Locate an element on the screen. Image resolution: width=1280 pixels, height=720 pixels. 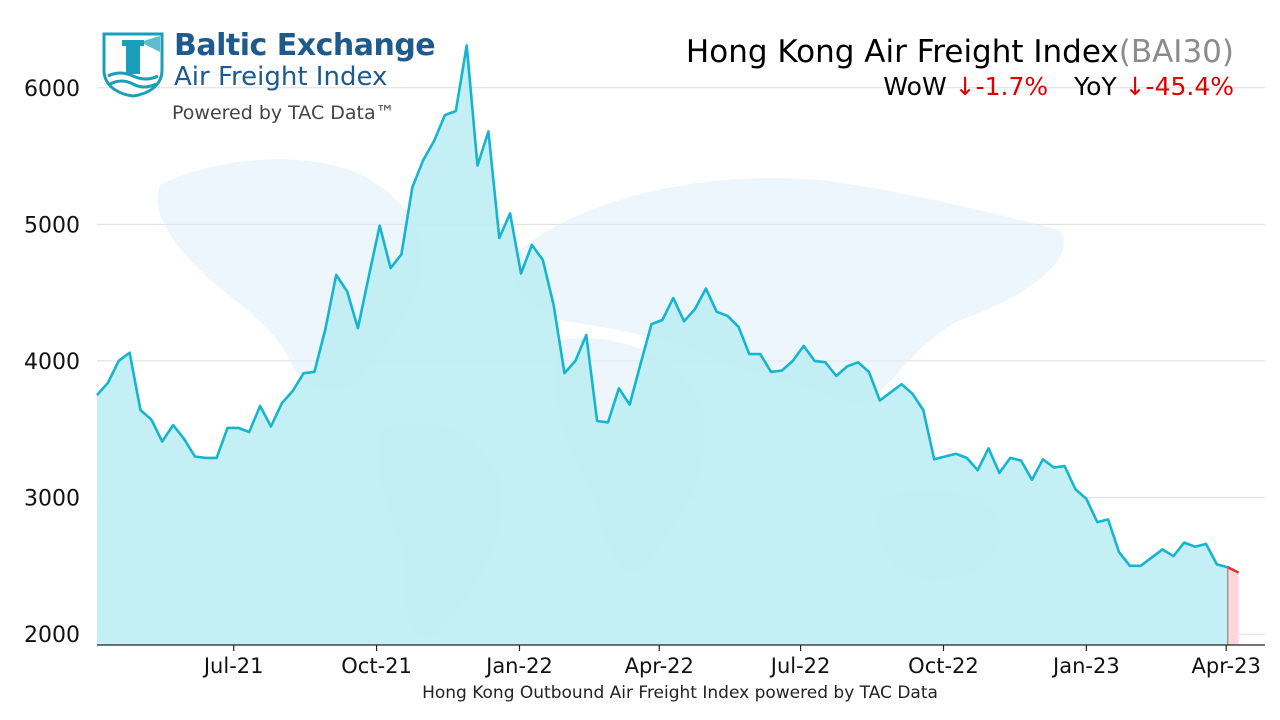
y-tick-label: 2000 is located at coordinates (52, 635).